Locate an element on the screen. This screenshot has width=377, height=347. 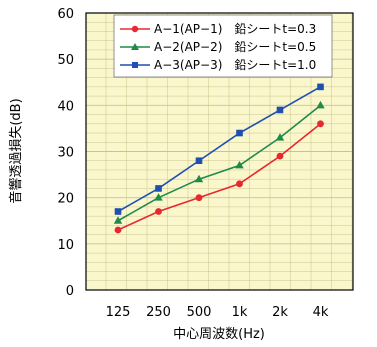
legend-item-1: A−1(AP−1) 鉛シートt=0.3 is located at coordinates (218, 29).